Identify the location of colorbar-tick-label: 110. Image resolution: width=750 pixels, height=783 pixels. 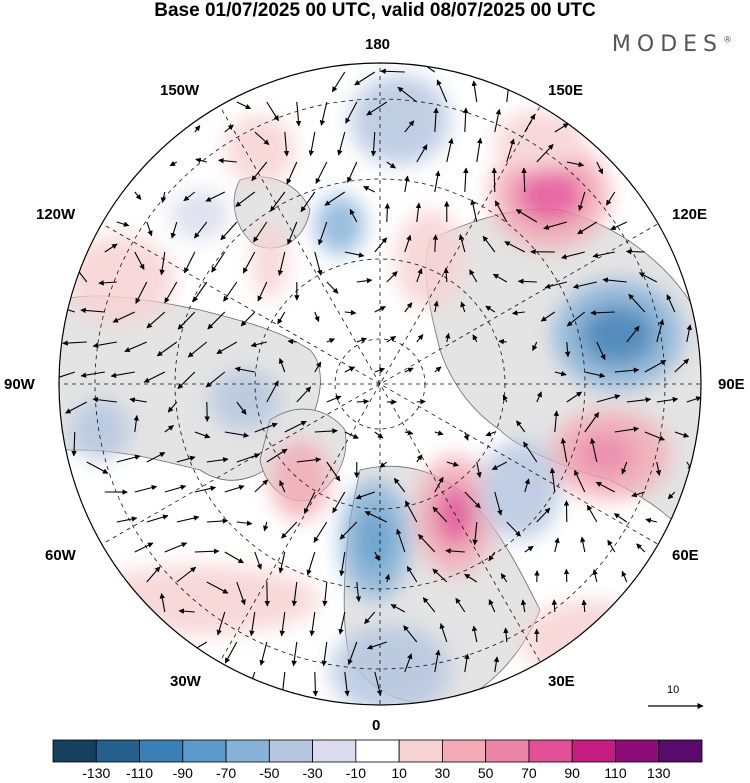
(615, 773).